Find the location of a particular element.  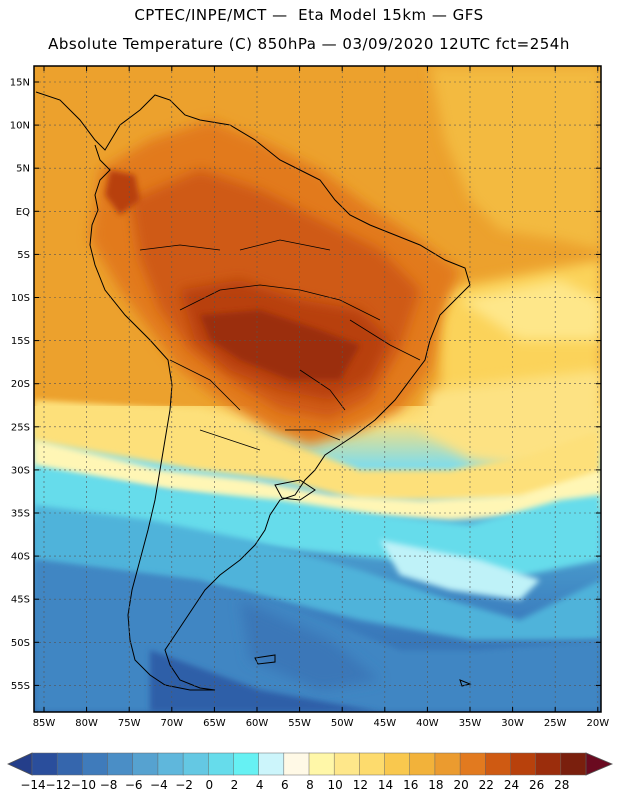

colorbar-label: 28 is located at coordinates (561, 785).